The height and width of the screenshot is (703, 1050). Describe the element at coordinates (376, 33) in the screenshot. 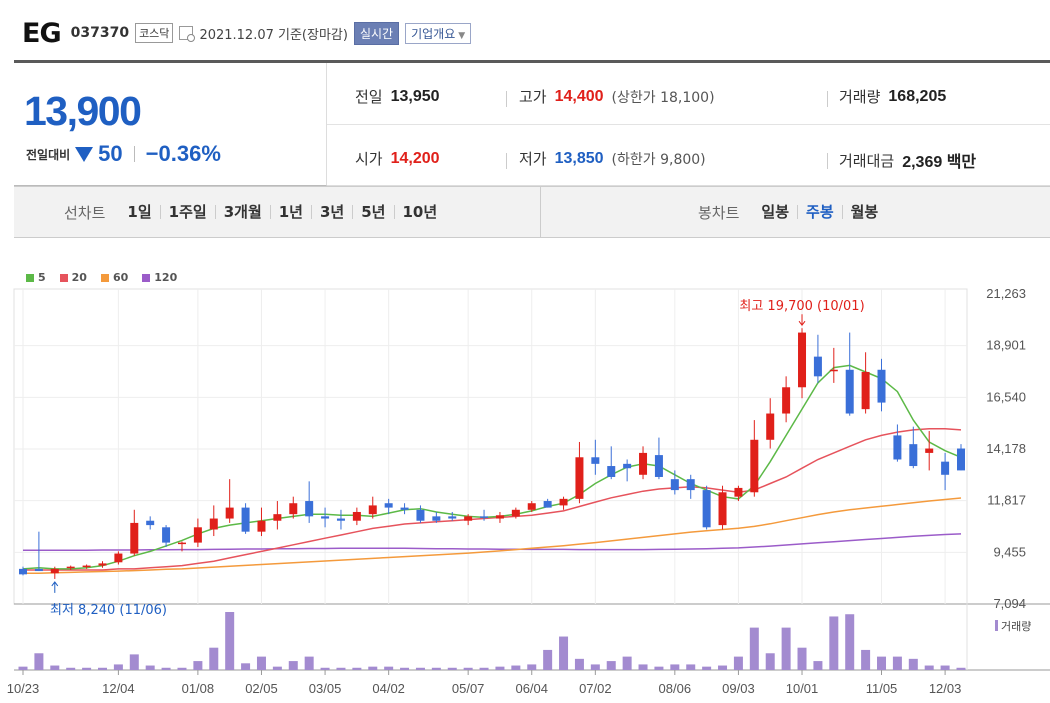

I see `realtime-button: 실시간` at that location.